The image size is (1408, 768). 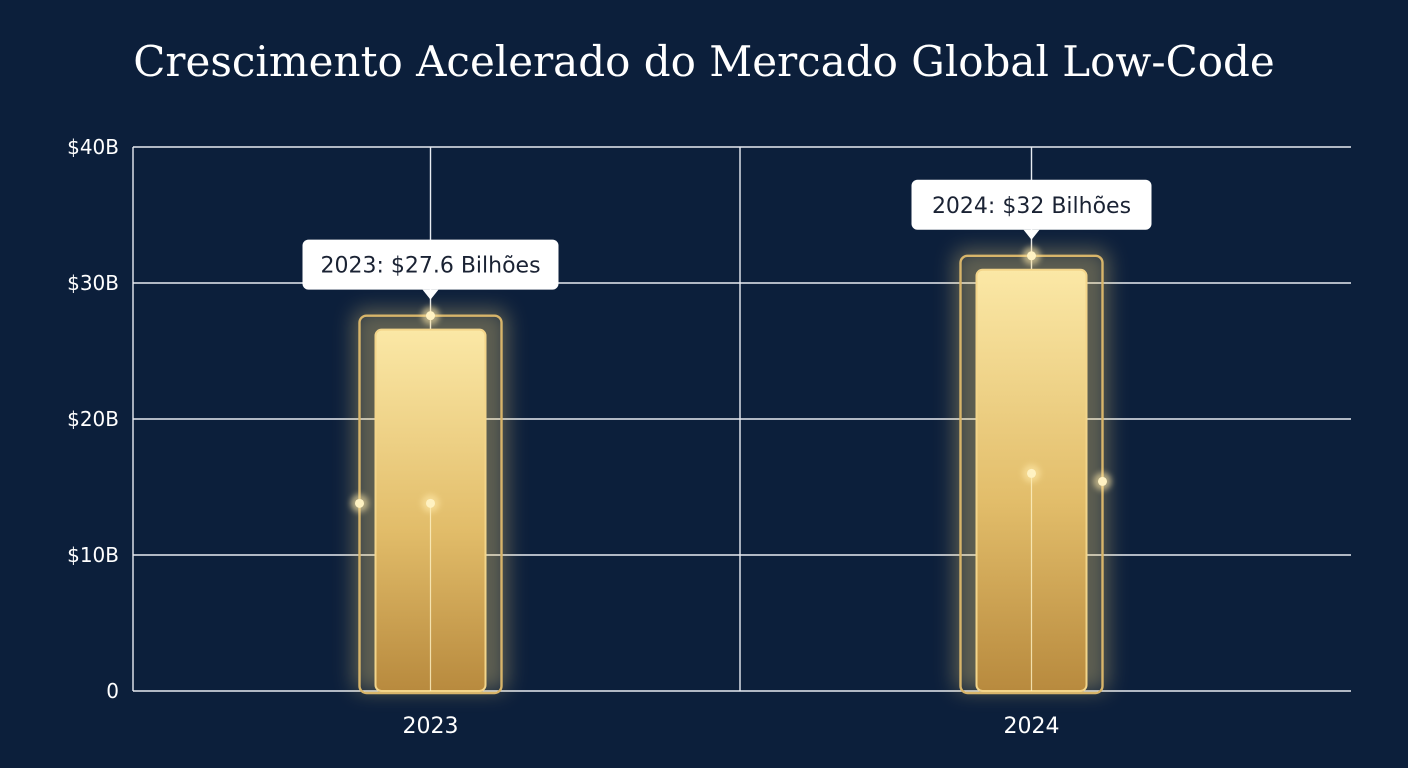 I want to click on data-label-text: 2024: $32 Bilhões, so click(x=1031, y=206).